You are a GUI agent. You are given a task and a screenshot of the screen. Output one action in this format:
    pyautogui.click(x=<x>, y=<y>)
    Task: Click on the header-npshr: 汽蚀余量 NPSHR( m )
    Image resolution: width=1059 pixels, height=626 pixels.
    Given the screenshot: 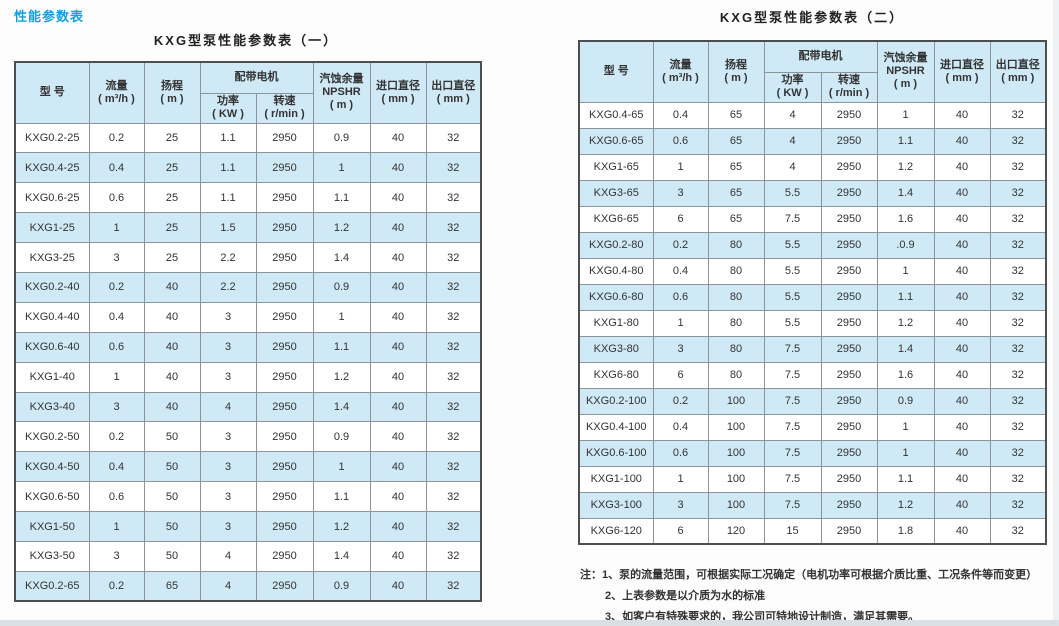 What is the action you would take?
    pyautogui.click(x=341, y=92)
    